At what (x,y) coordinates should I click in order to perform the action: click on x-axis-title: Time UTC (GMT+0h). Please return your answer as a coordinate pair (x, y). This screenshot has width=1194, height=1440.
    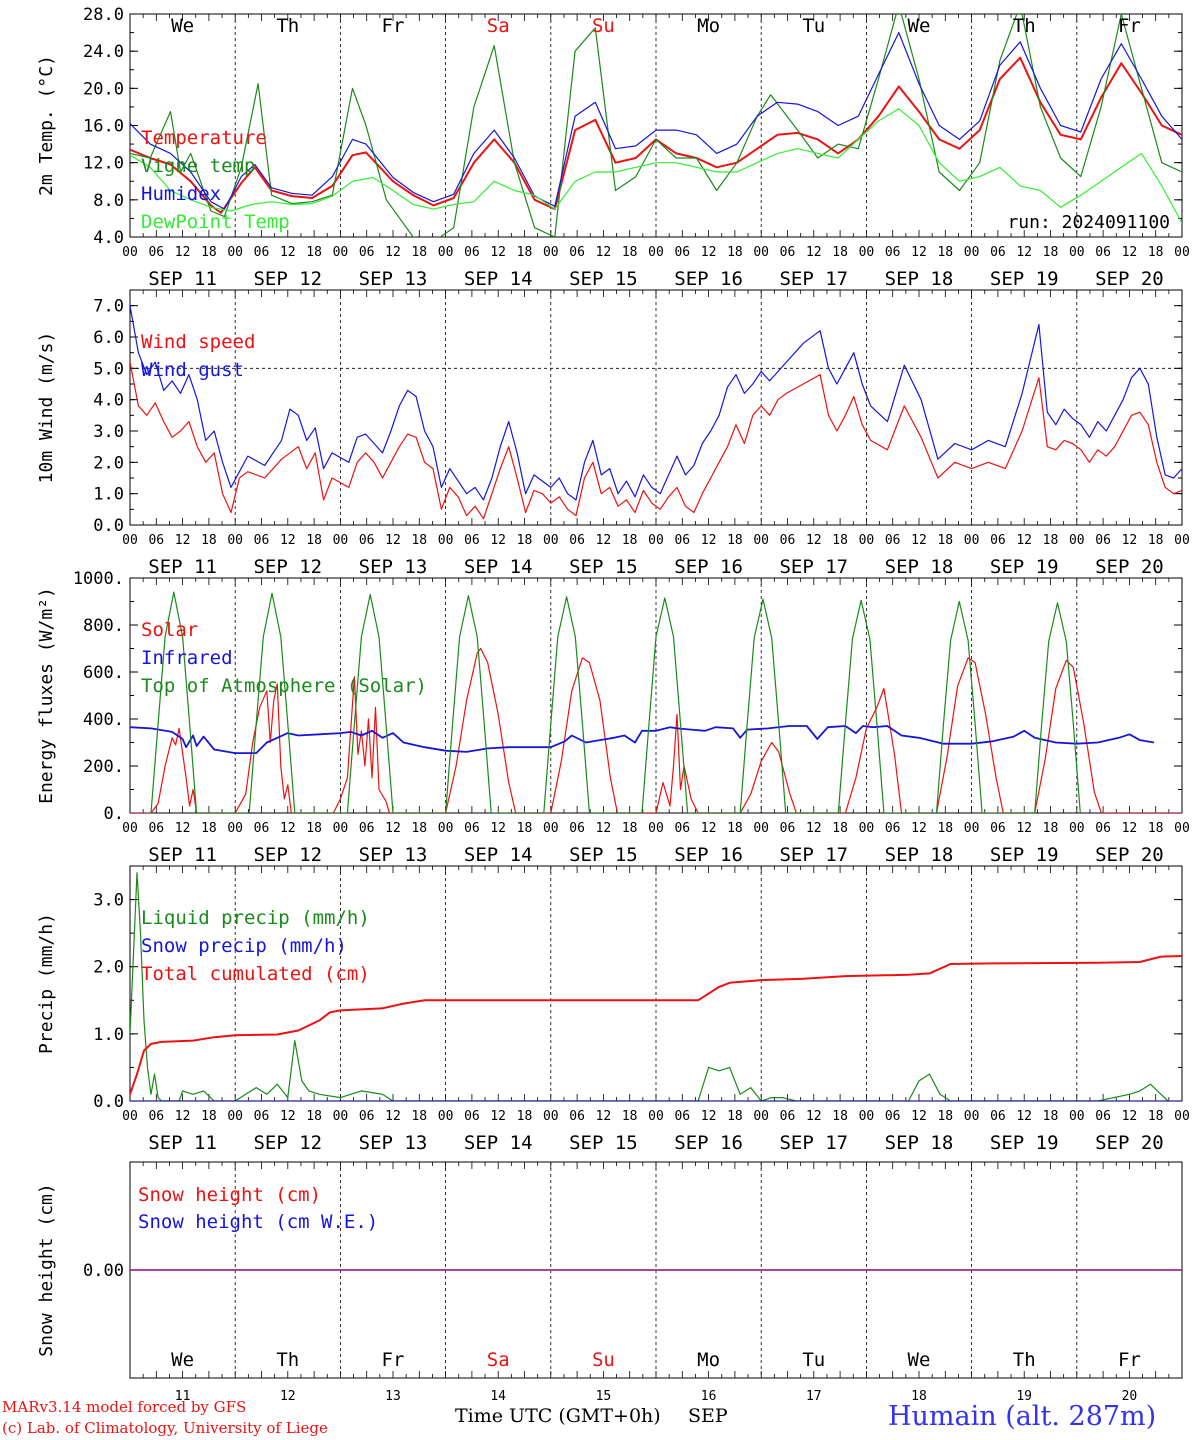
    Looking at the image, I should click on (558, 1416).